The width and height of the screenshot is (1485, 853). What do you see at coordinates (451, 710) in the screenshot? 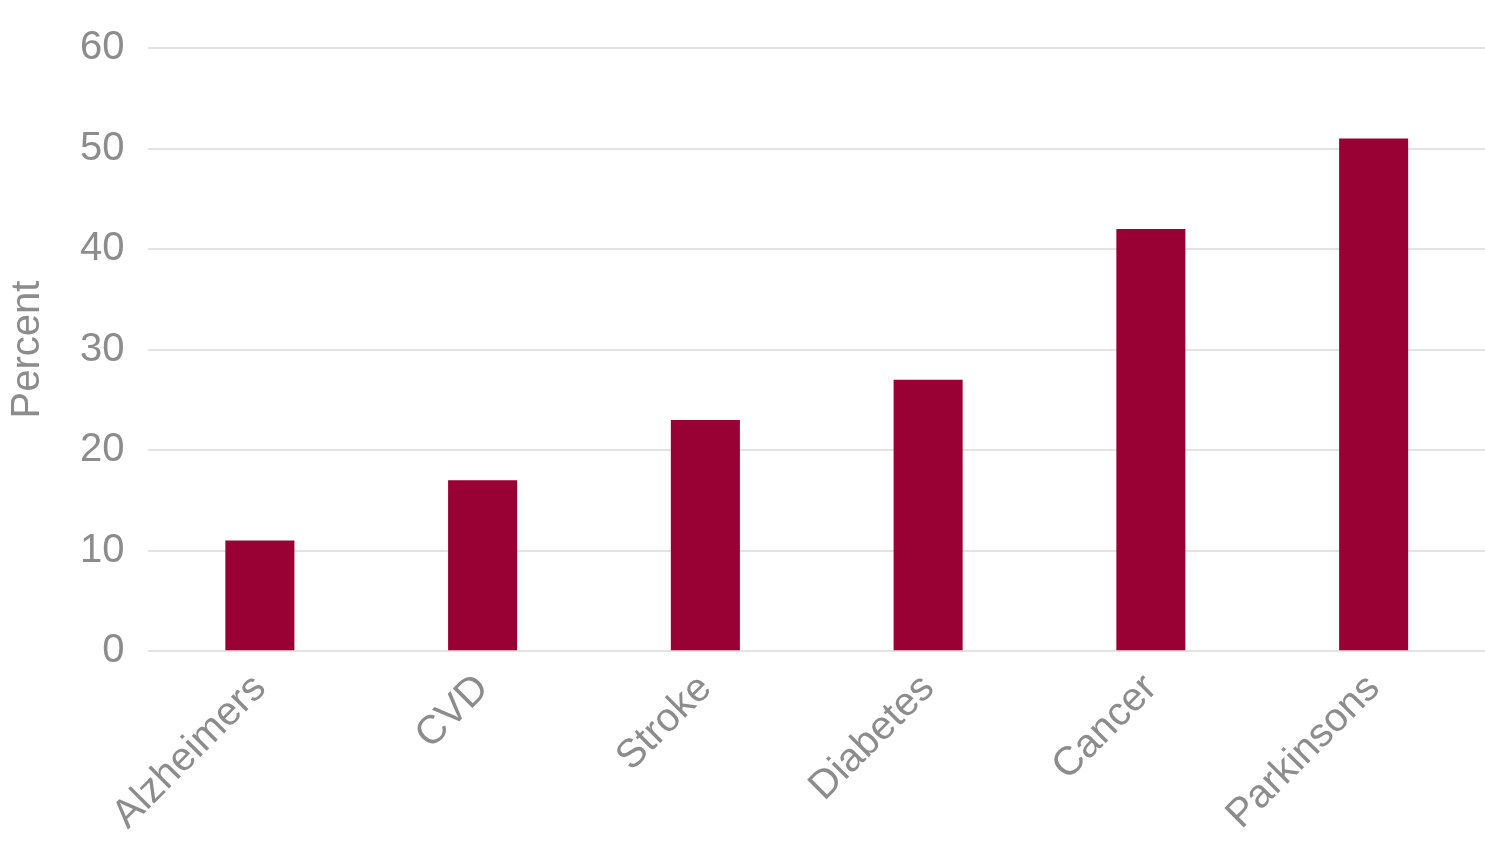
I see `x-tick-label: CVD` at bounding box center [451, 710].